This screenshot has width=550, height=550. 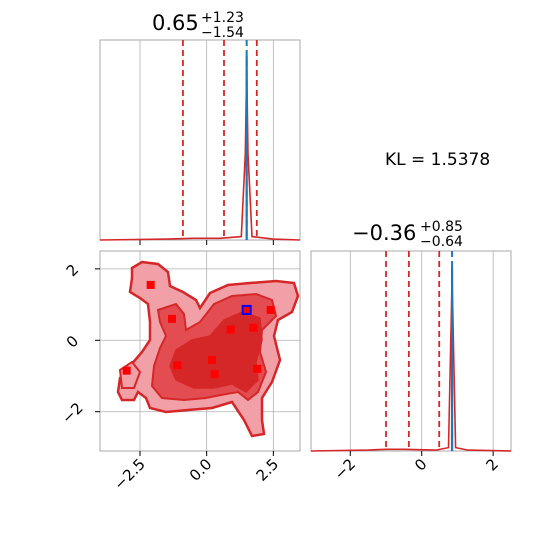 I want to click on truth-marker, so click(x=246, y=309).